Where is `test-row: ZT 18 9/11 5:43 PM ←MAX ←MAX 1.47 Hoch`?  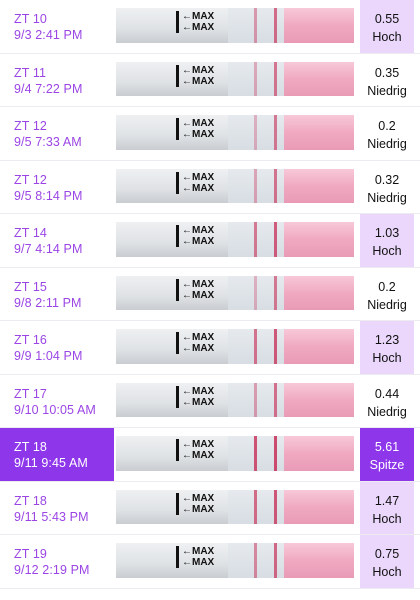
test-row: ZT 18 9/11 5:43 PM ←MAX ←MAX 1.47 Hoch is located at coordinates (210, 508).